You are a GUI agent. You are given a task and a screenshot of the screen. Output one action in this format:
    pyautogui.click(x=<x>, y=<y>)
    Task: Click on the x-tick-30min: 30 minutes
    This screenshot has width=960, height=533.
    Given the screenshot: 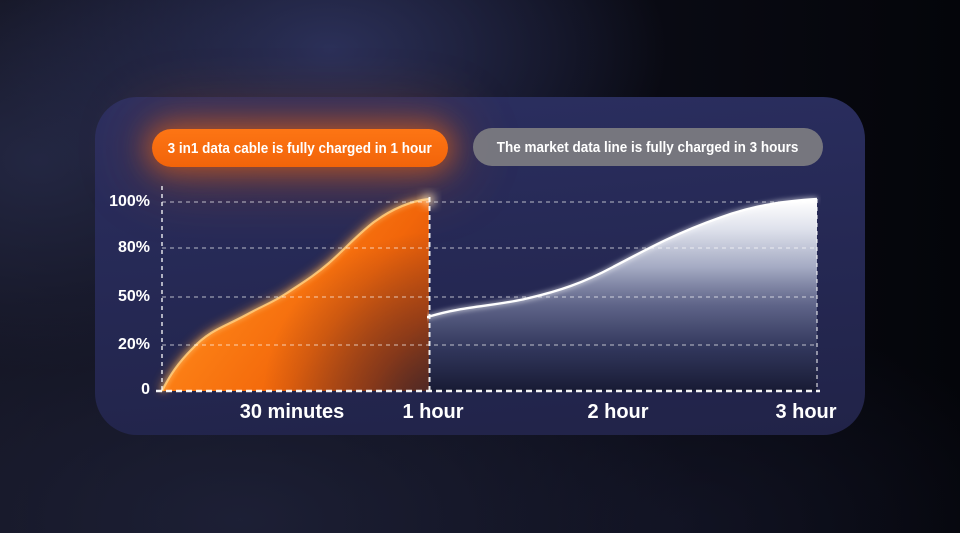 What is the action you would take?
    pyautogui.click(x=292, y=412)
    